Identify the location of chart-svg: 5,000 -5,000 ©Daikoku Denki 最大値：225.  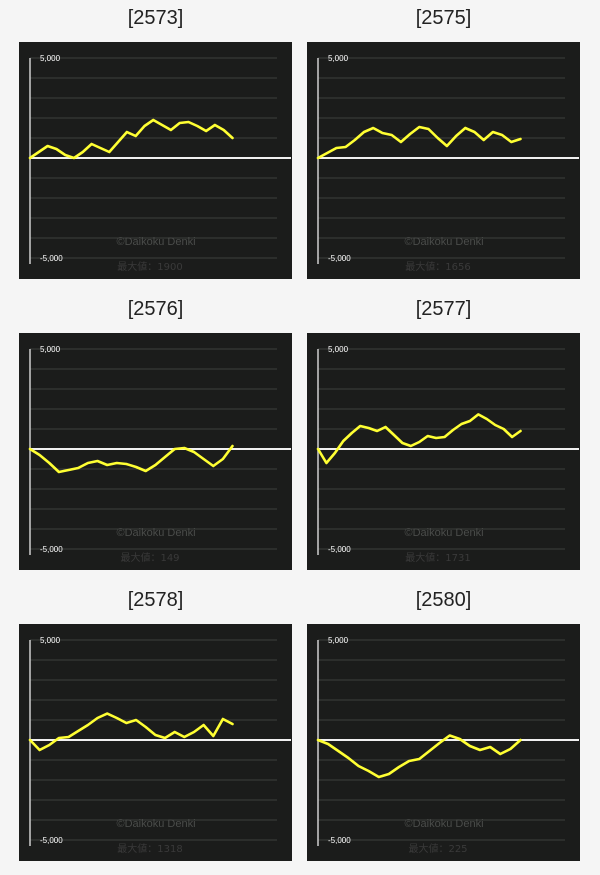
(447, 745).